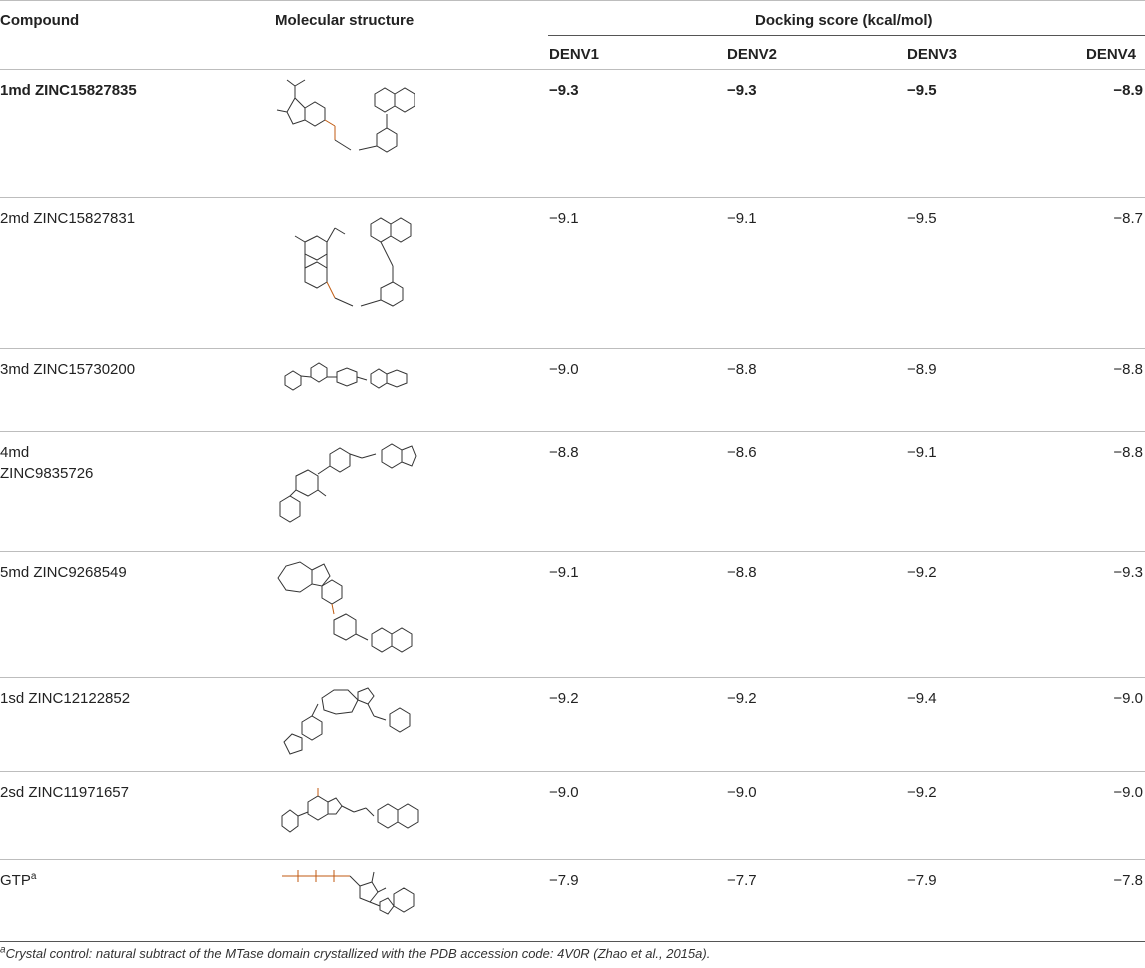 Image resolution: width=1145 pixels, height=968 pixels. I want to click on indoline-sulfonamide-quinoline-structure, so click(345, 120).